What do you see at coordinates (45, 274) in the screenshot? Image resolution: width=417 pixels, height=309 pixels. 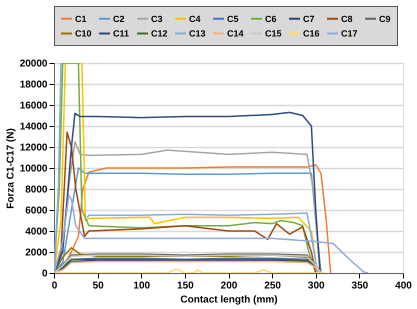 I see `y-tick-label: 0` at bounding box center [45, 274].